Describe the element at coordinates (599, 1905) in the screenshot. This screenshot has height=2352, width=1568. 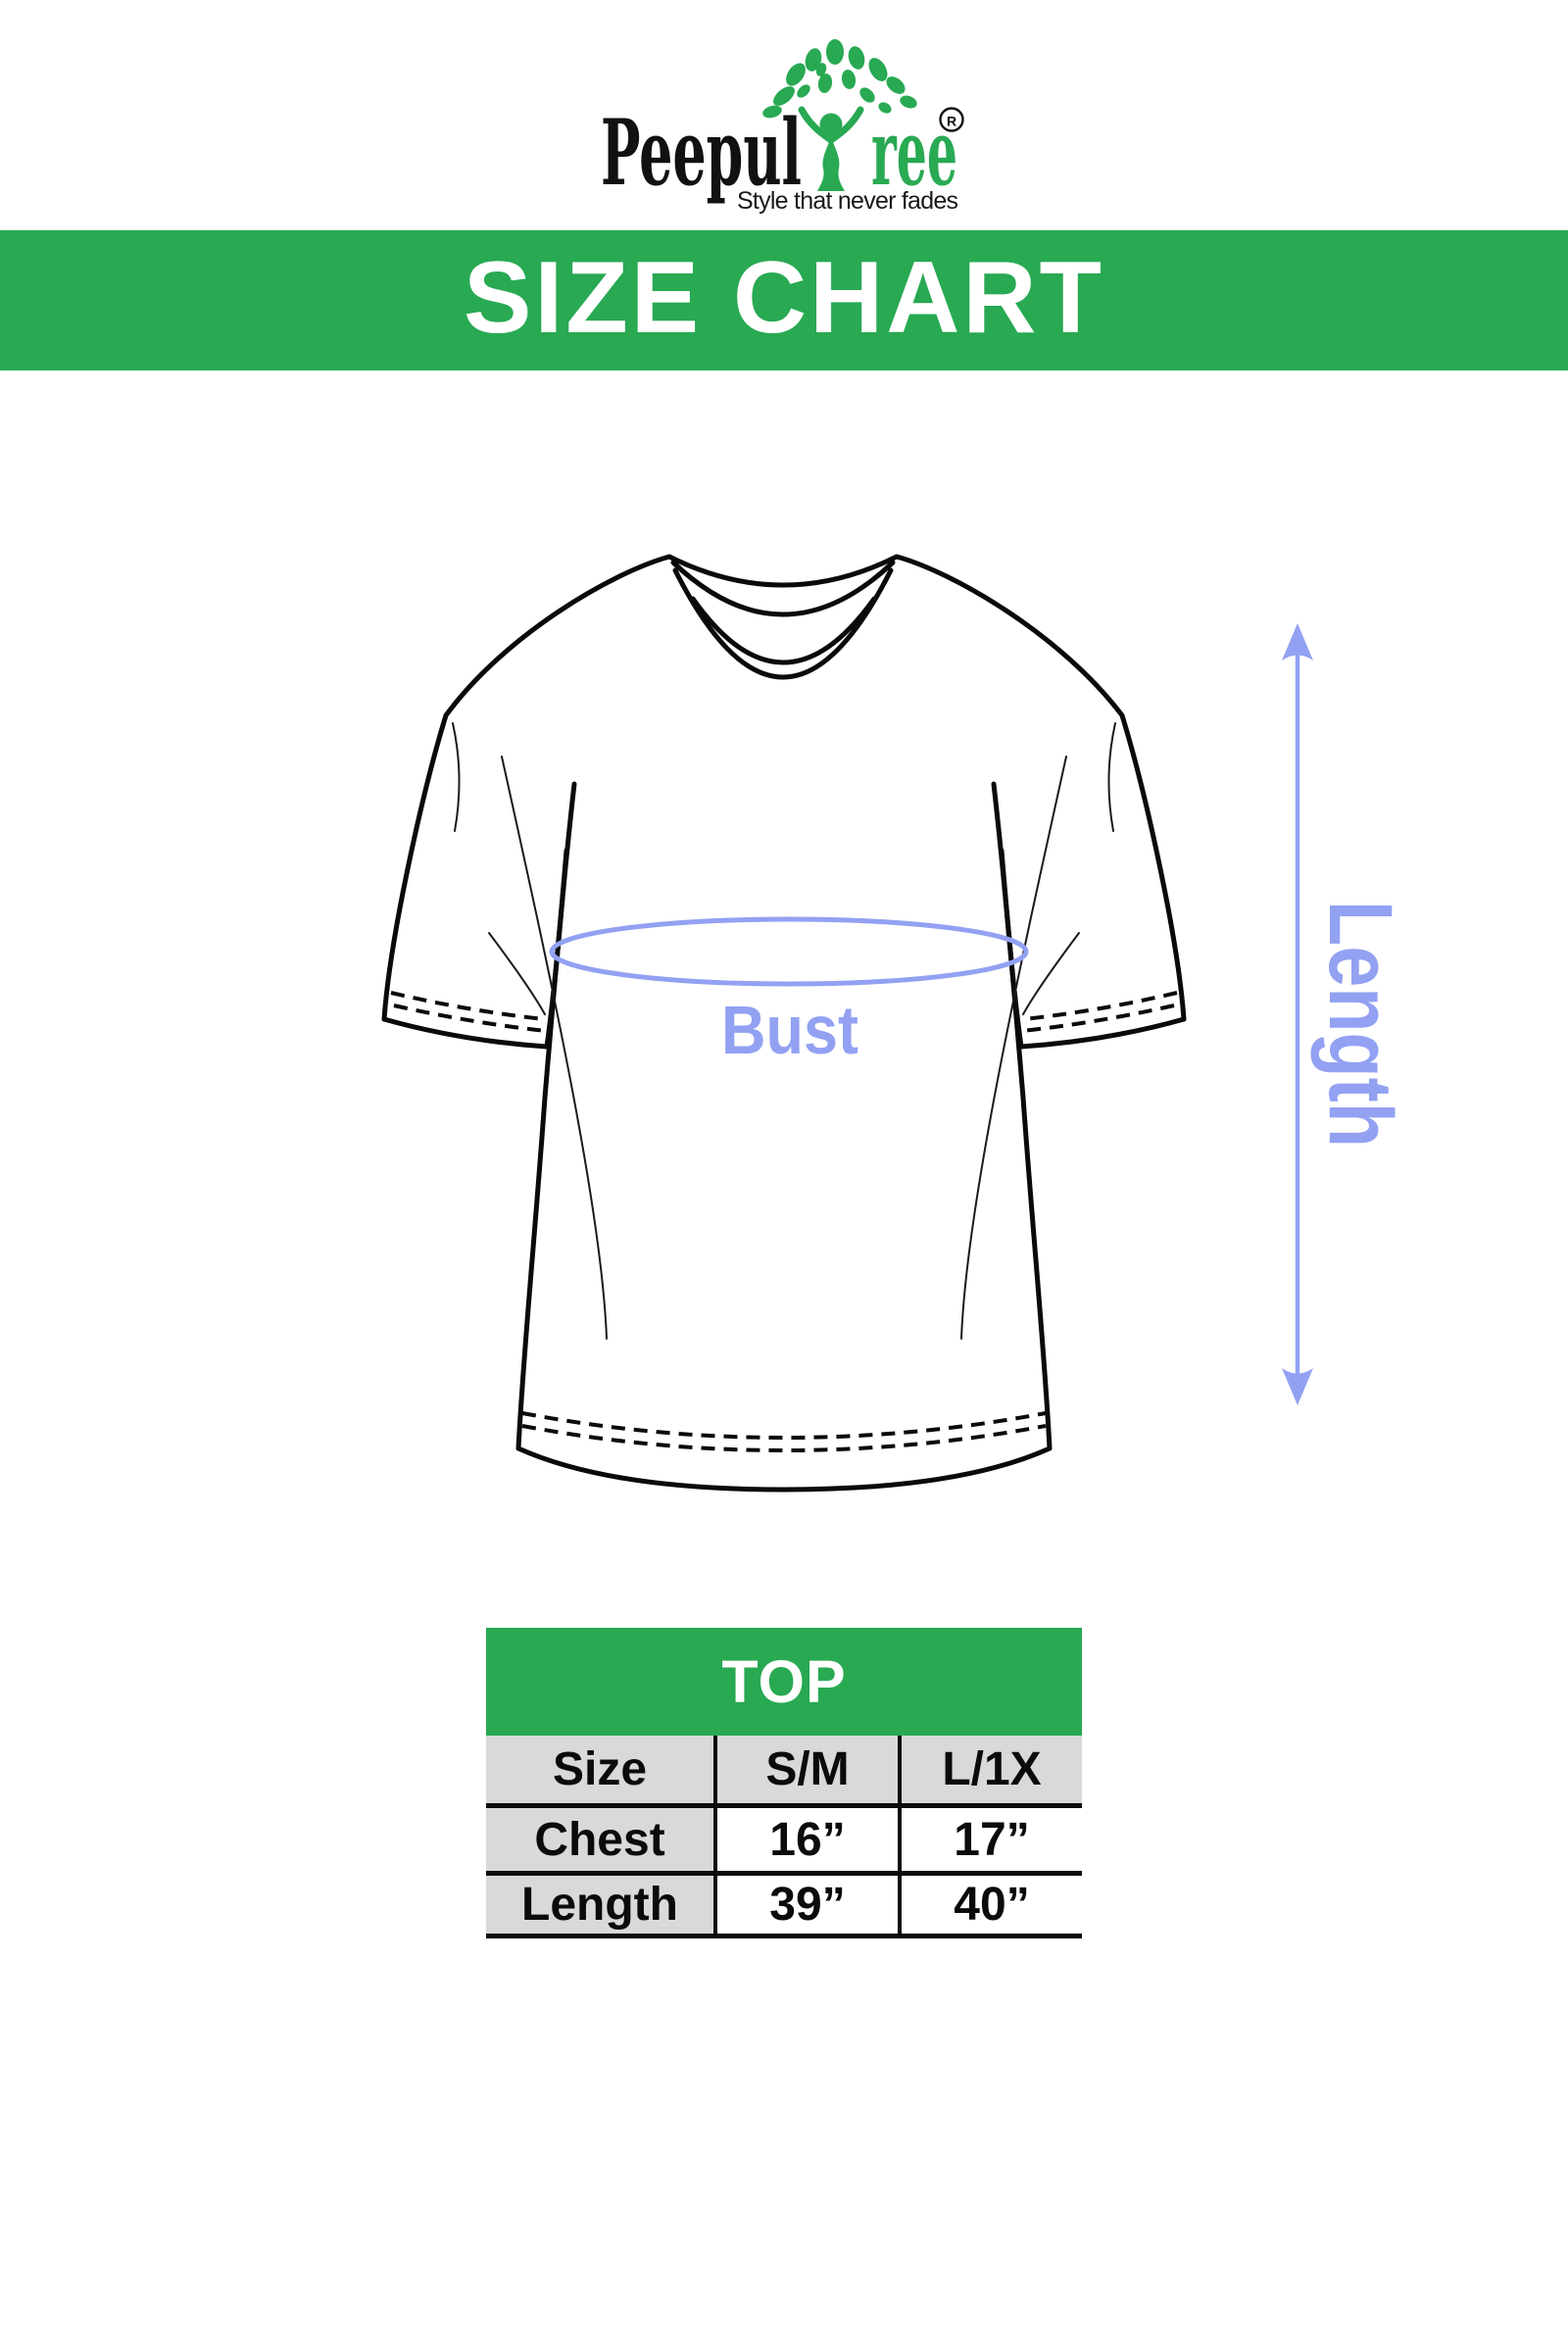
I see `row-label-length: Length` at that location.